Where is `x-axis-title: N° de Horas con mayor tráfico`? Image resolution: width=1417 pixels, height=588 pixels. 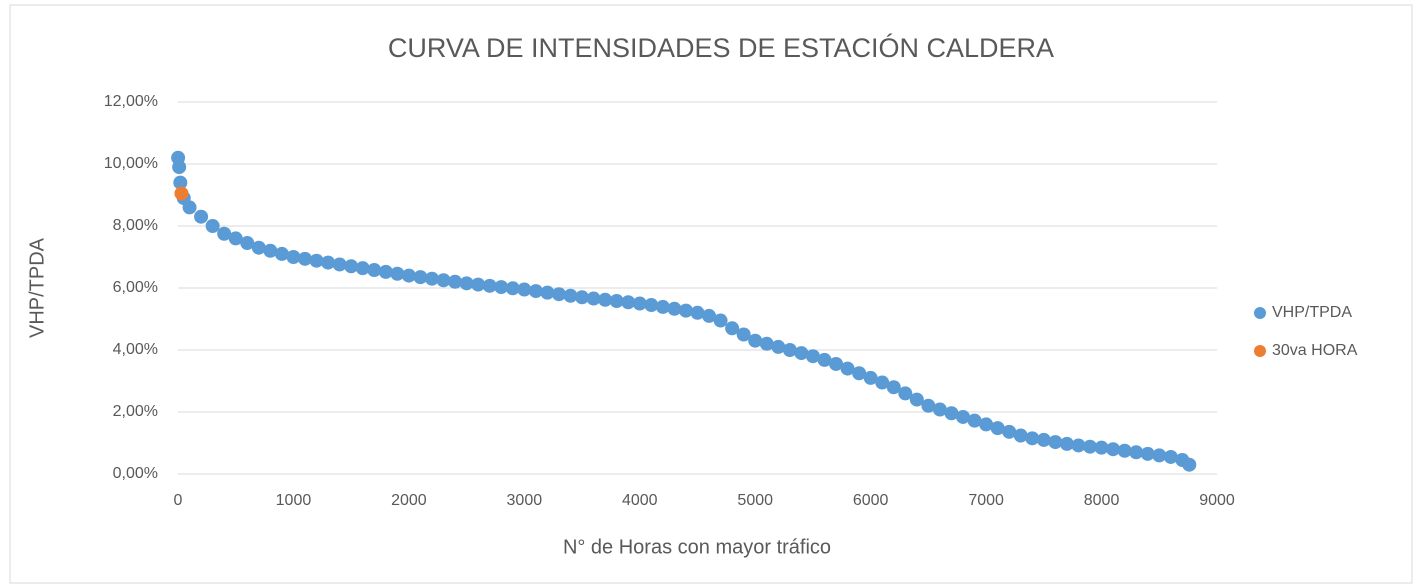
x-axis-title: N° de Horas con mayor tráfico is located at coordinates (697, 547).